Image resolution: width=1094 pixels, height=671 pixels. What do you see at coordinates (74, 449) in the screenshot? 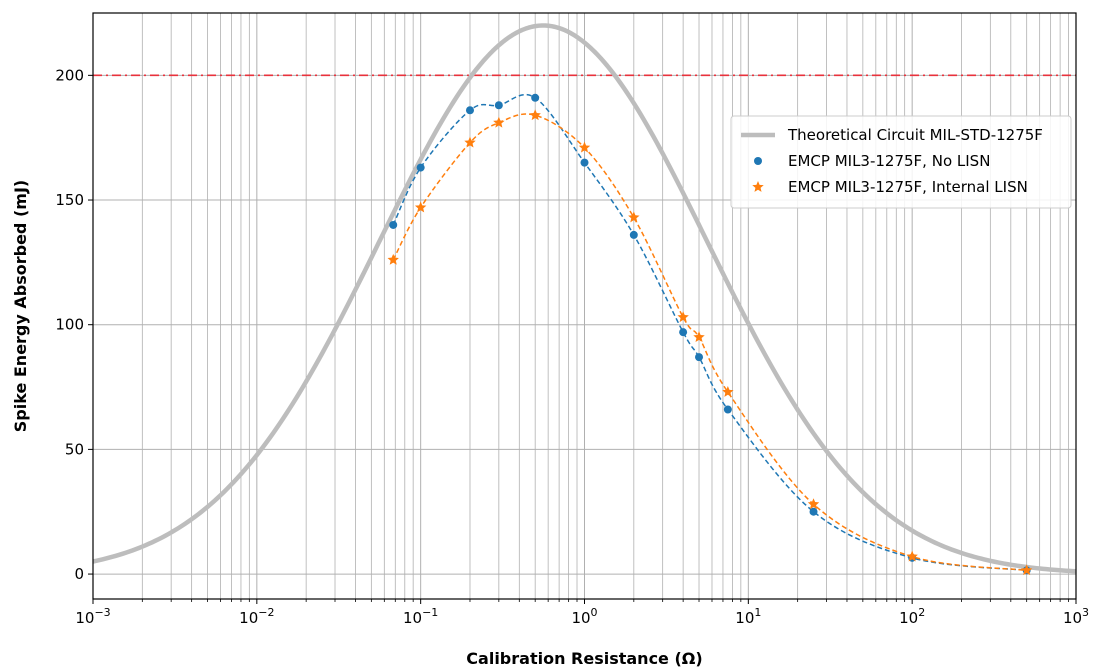
I see `y-tick-label: 50` at bounding box center [74, 449].